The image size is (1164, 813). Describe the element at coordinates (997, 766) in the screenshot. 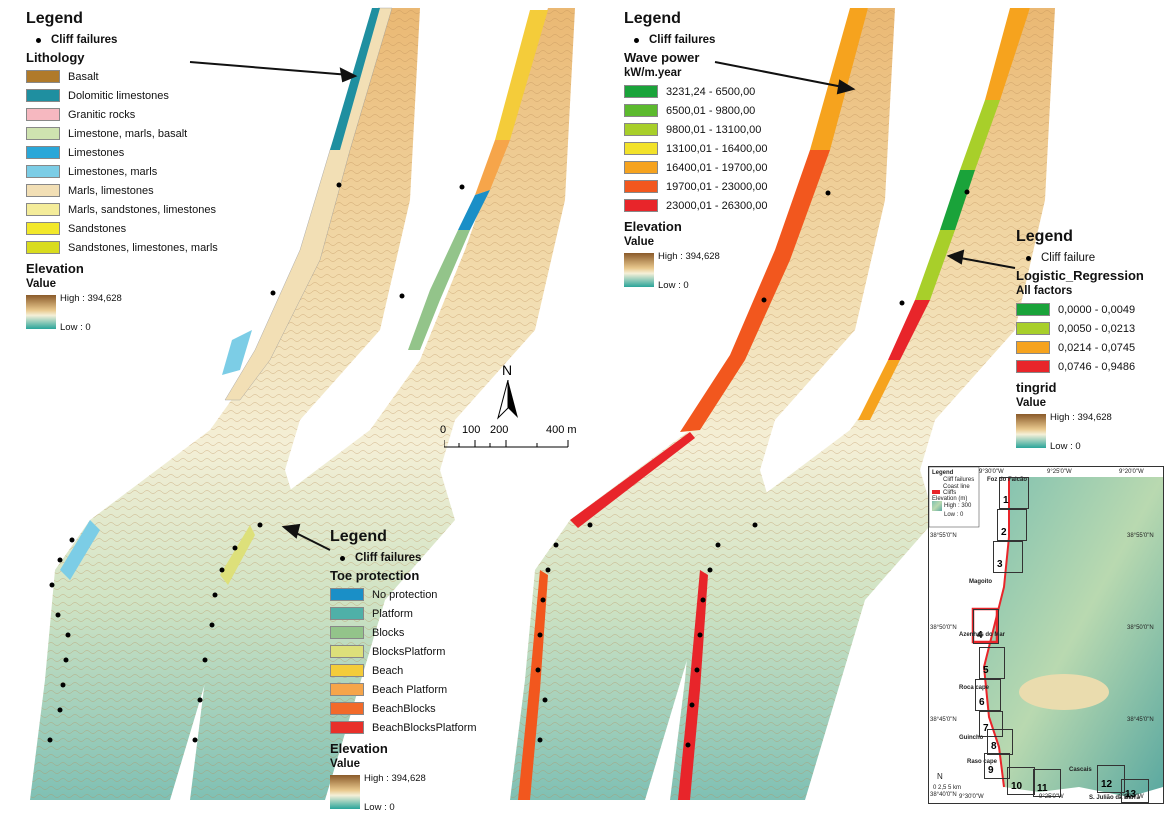

I see `inset-section-box: 9` at that location.